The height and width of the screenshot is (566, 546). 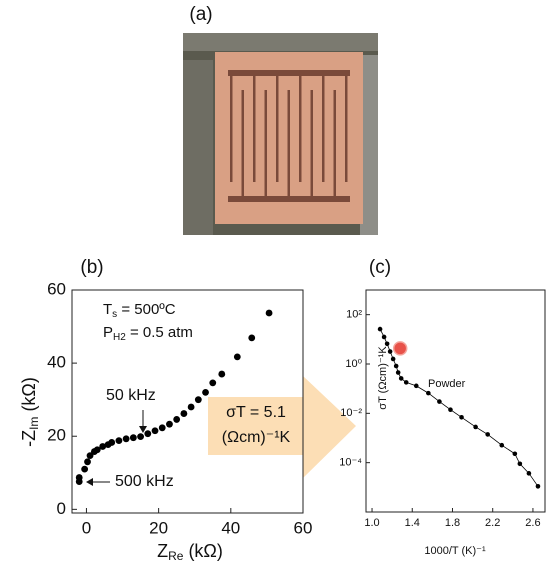 What do you see at coordinates (119, 337) in the screenshot?
I see `text-part: H2` at bounding box center [119, 337].